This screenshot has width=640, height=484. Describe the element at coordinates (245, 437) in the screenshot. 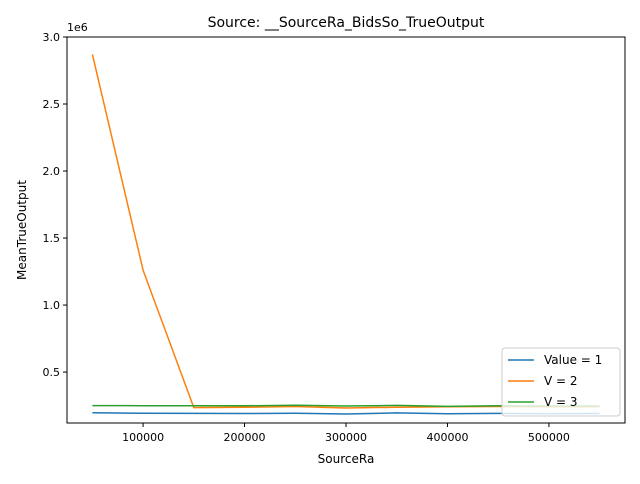

I see `x-tick-label: 200000` at that location.